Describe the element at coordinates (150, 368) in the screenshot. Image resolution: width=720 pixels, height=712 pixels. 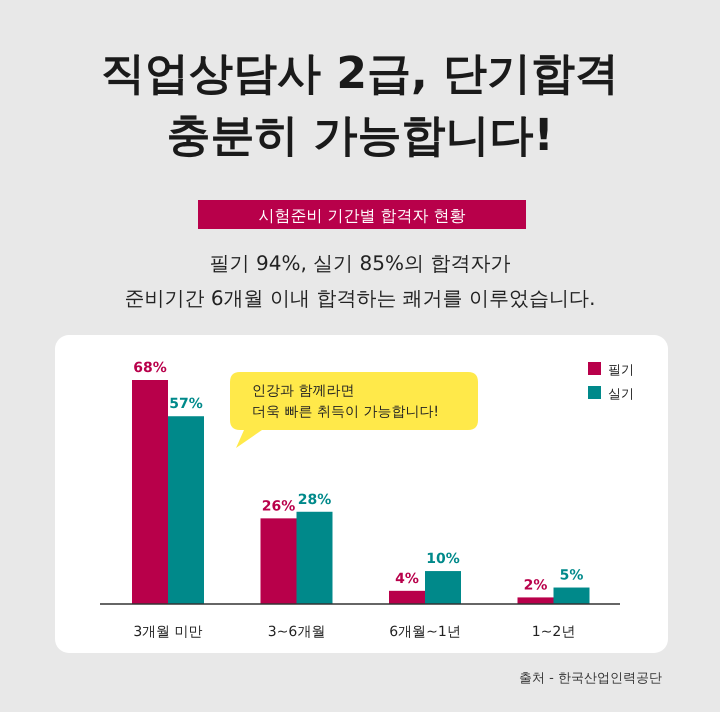
I see `data-label: 68%` at that location.